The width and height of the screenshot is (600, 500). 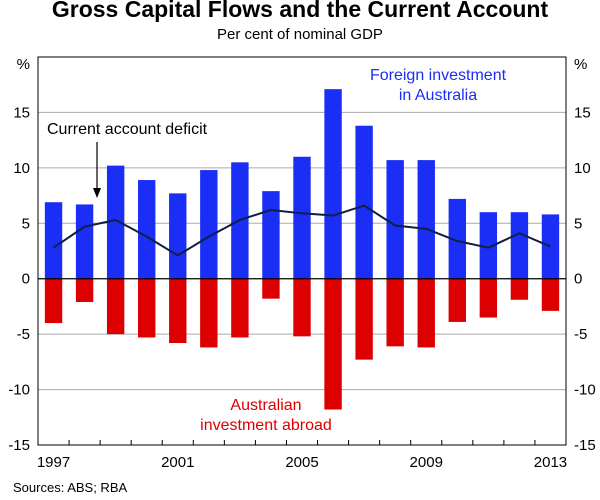 What do you see at coordinates (578, 223) in the screenshot?
I see `y-tick-label-right: 5` at bounding box center [578, 223].